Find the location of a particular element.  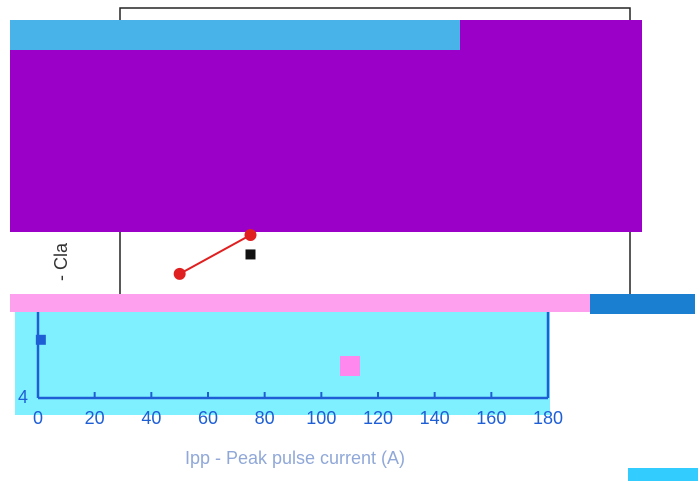

y-tick-label: 4 is located at coordinates (23, 397).